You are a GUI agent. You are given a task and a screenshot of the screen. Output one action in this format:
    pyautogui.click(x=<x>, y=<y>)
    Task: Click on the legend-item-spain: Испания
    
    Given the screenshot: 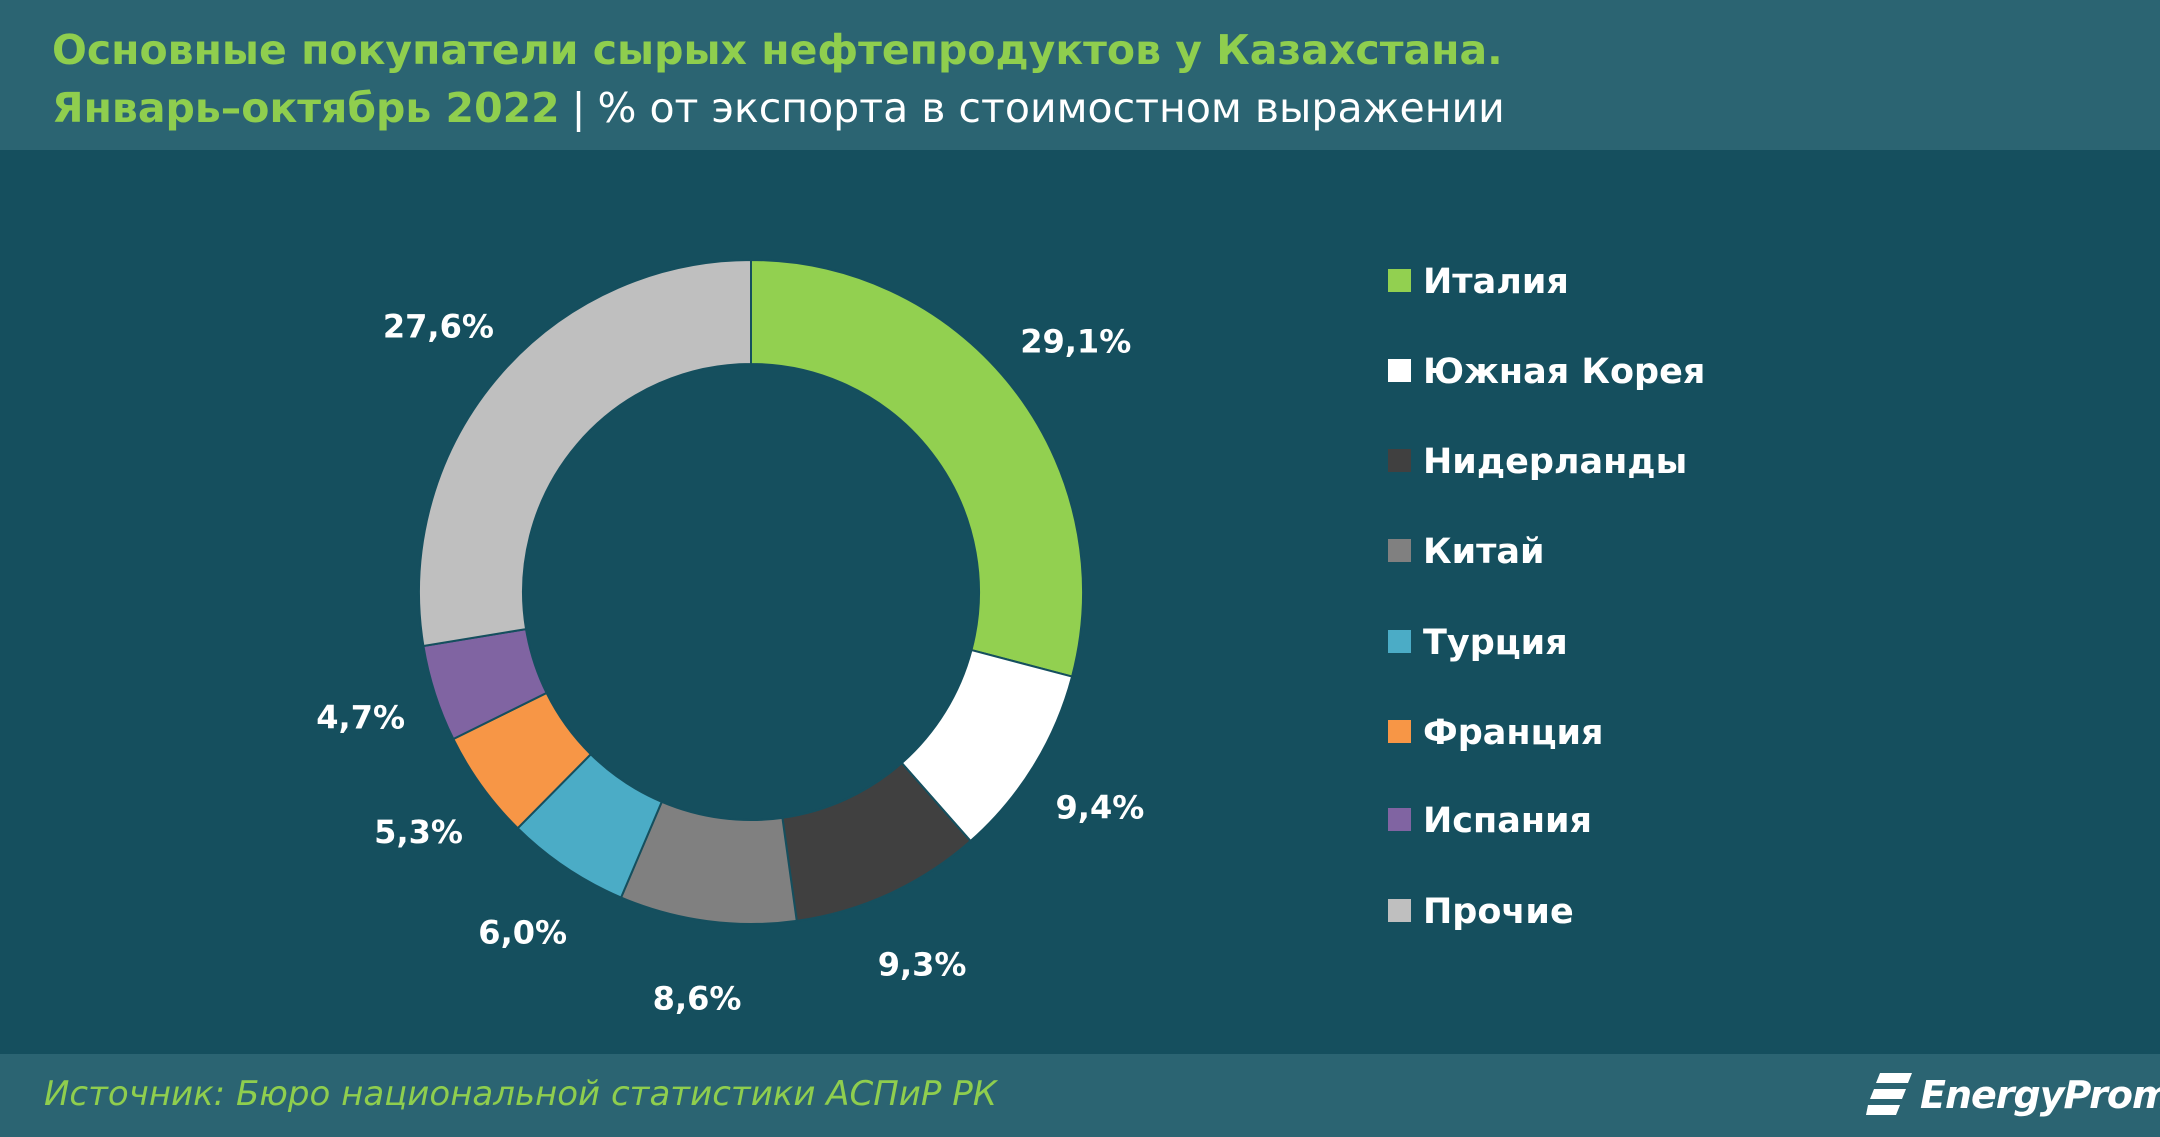 What is the action you would take?
    pyautogui.click(x=1490, y=821)
    